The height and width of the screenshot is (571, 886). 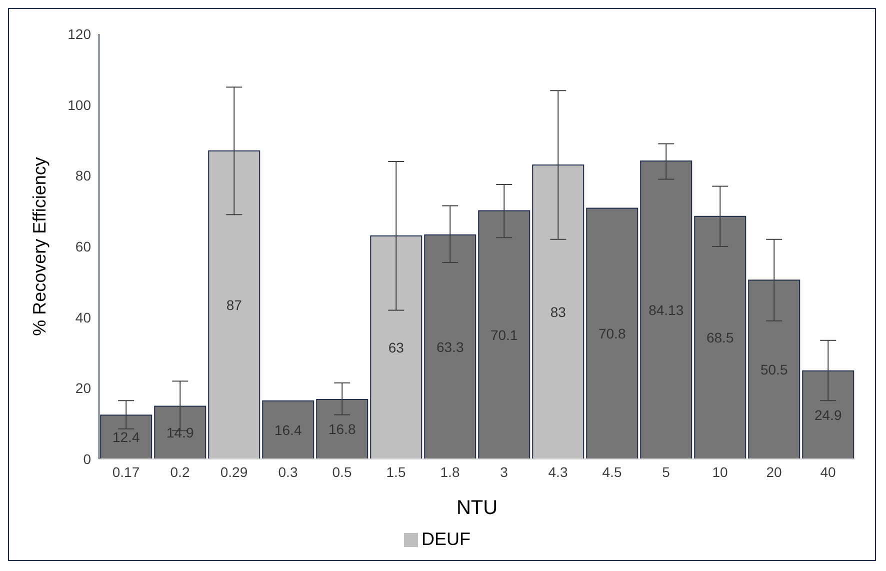 I want to click on x-tick-label: 0.5, so click(x=342, y=472).